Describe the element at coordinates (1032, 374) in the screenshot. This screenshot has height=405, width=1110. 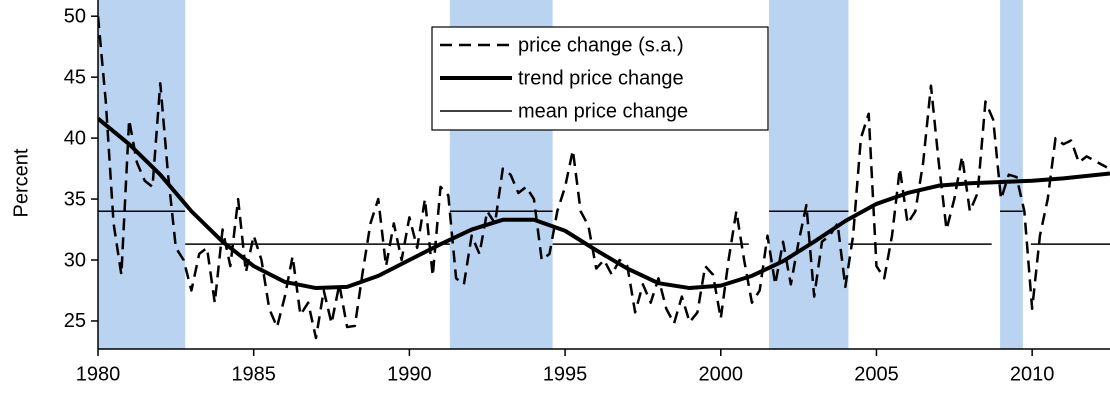
I see `x-tick-label: 2010` at that location.